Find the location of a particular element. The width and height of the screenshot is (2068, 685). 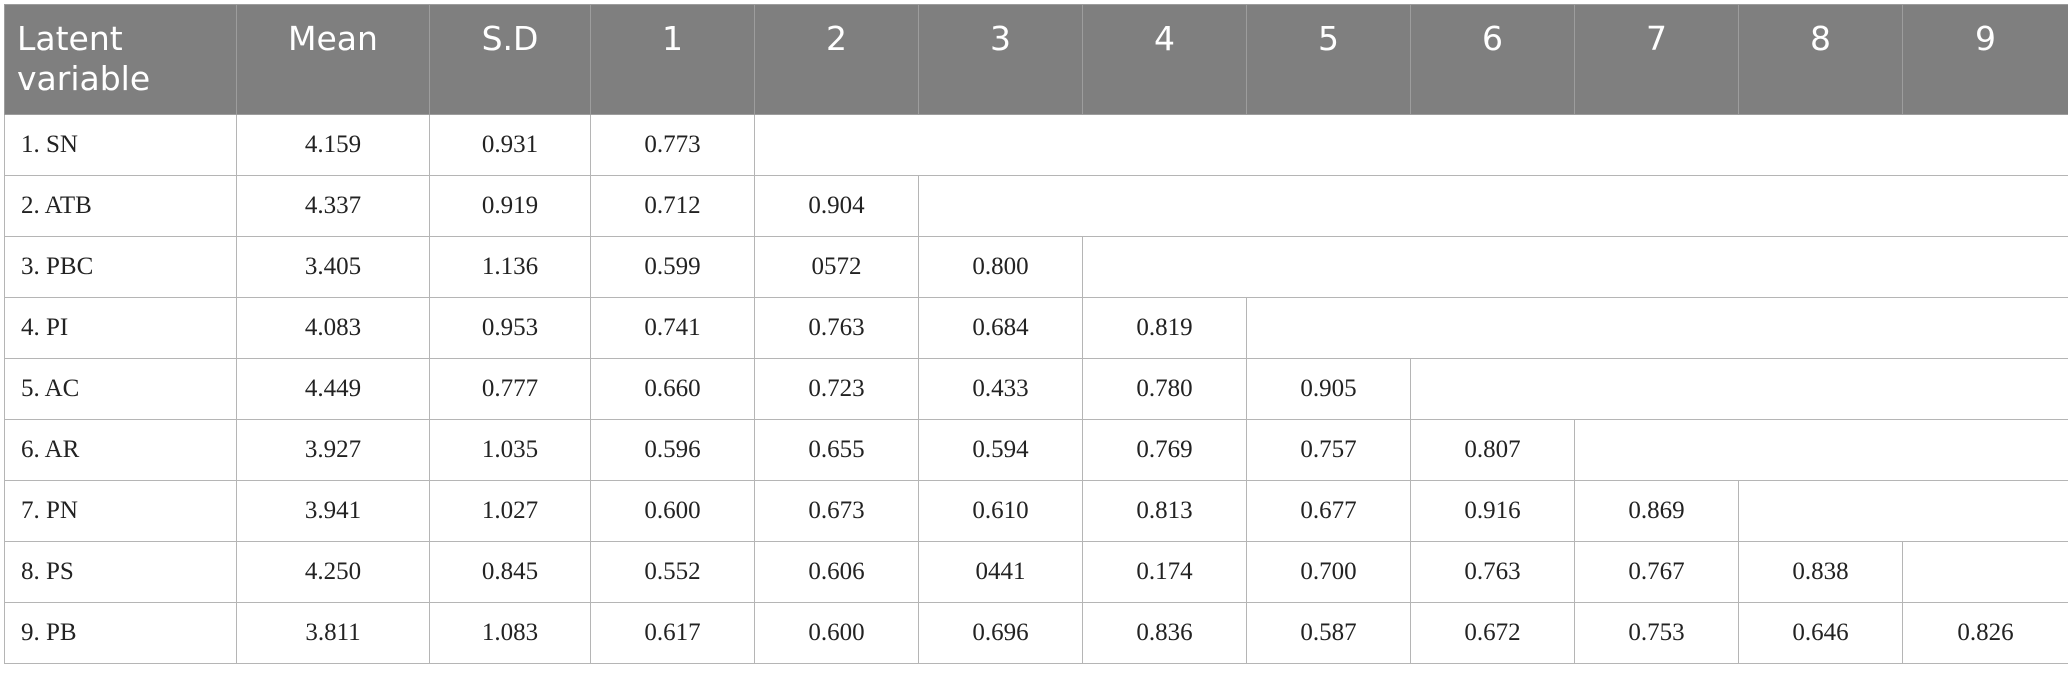

table-row: 1. SN 4.159 0.931 0.773 is located at coordinates (1036, 145).